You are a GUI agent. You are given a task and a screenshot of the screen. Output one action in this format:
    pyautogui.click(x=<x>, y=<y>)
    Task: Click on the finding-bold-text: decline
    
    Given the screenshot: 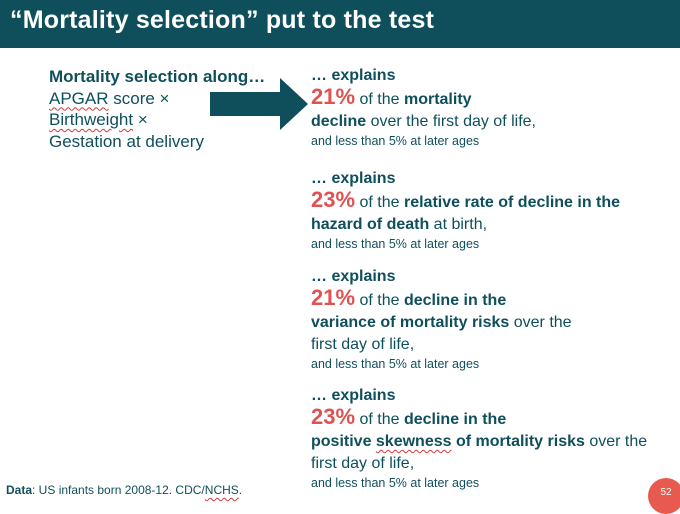 What is the action you would take?
    pyautogui.click(x=339, y=121)
    